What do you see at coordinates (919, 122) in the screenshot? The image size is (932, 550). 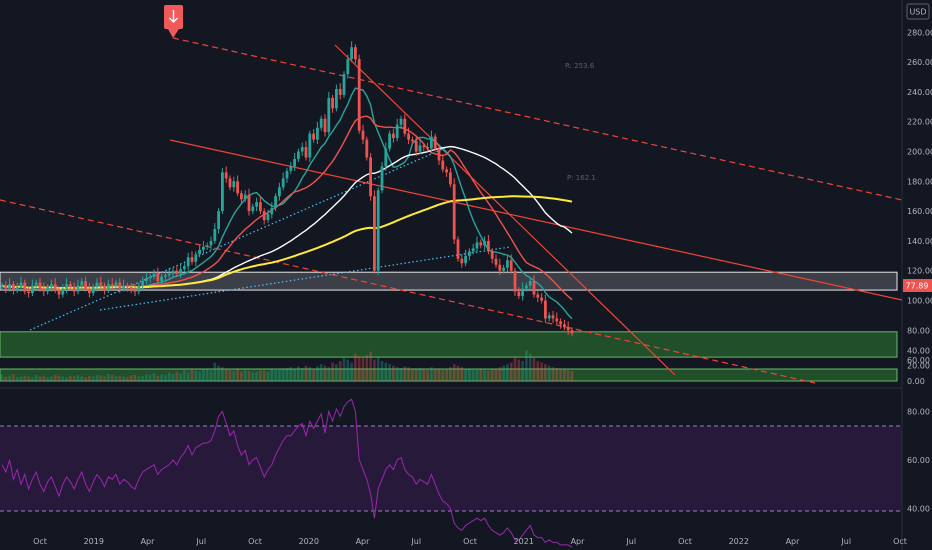 I see `price-tick-label: 220.00` at bounding box center [919, 122].